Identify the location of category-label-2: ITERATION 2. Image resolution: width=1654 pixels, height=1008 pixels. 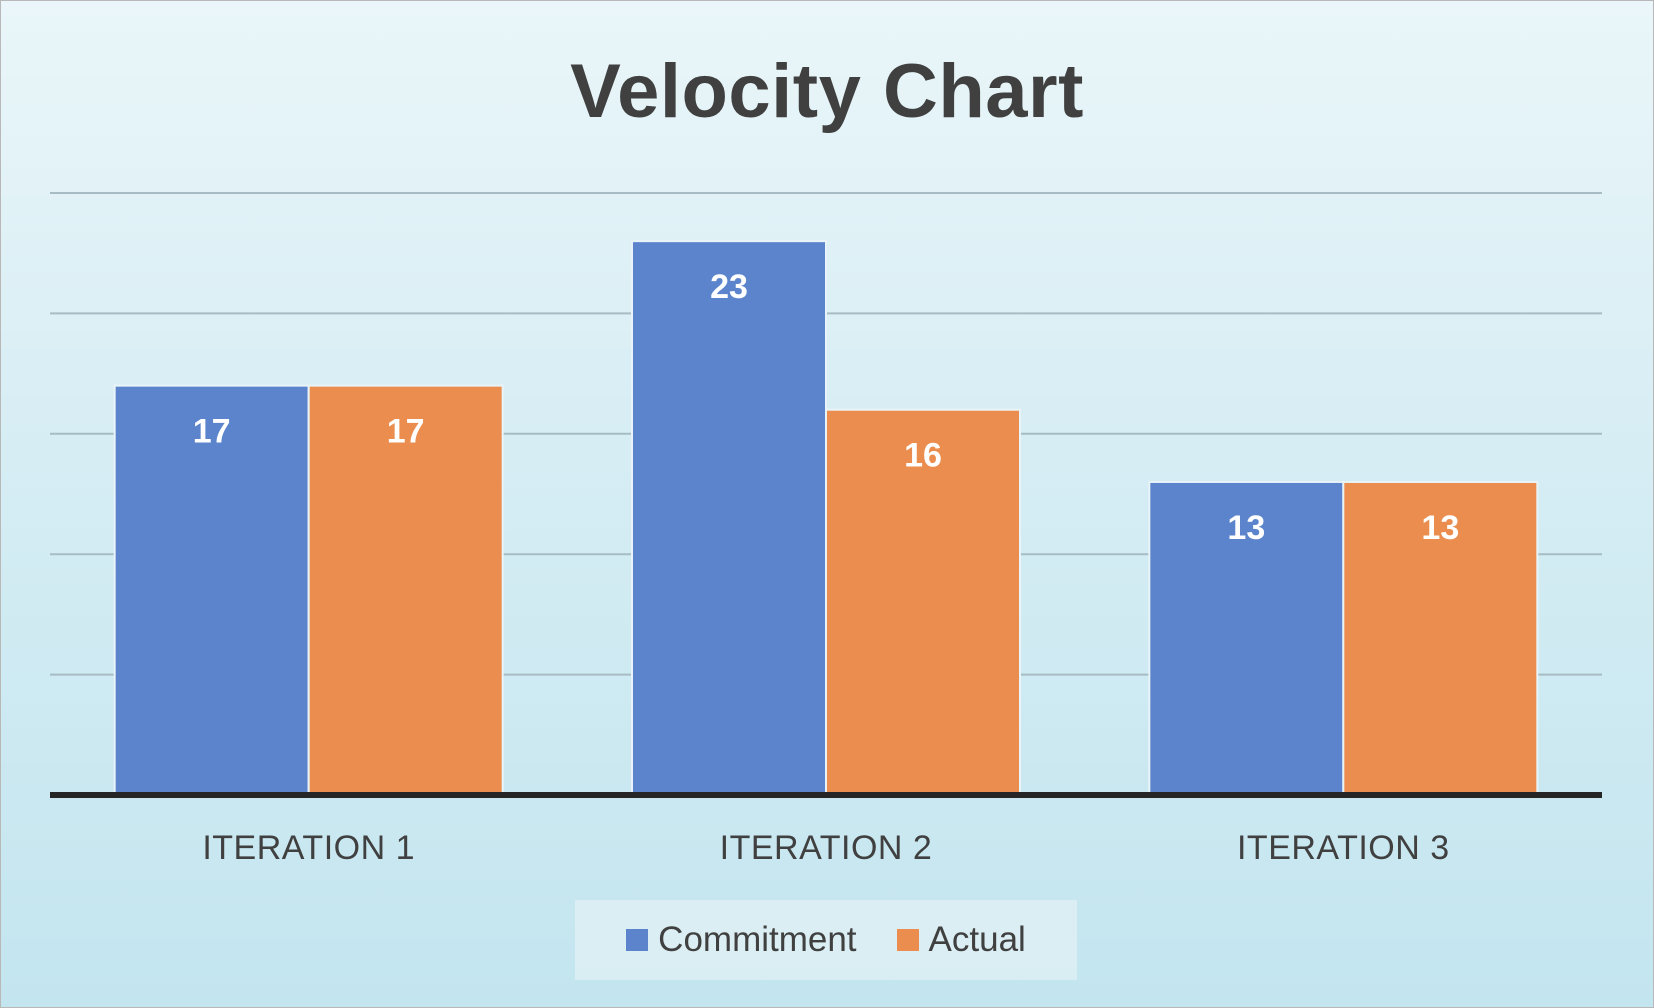
(826, 848).